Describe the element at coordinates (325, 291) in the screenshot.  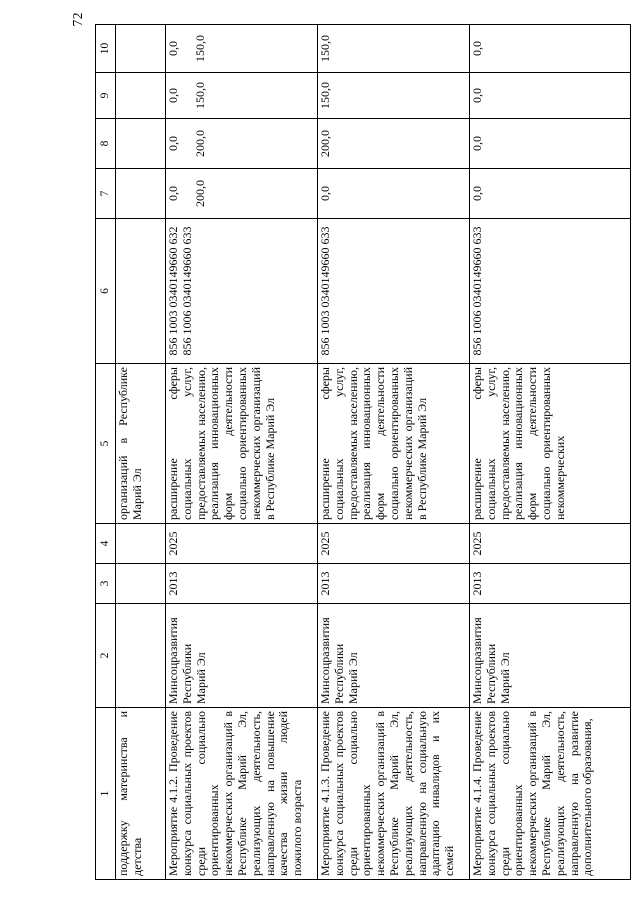
I see `budget-code-line: 856 1003 0340149660 633` at that location.